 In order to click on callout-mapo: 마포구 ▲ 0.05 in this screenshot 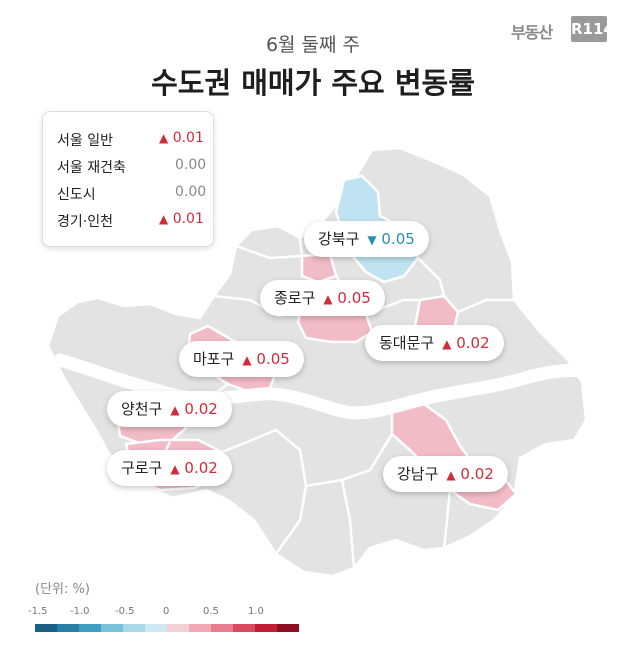, I will do `click(241, 359)`.